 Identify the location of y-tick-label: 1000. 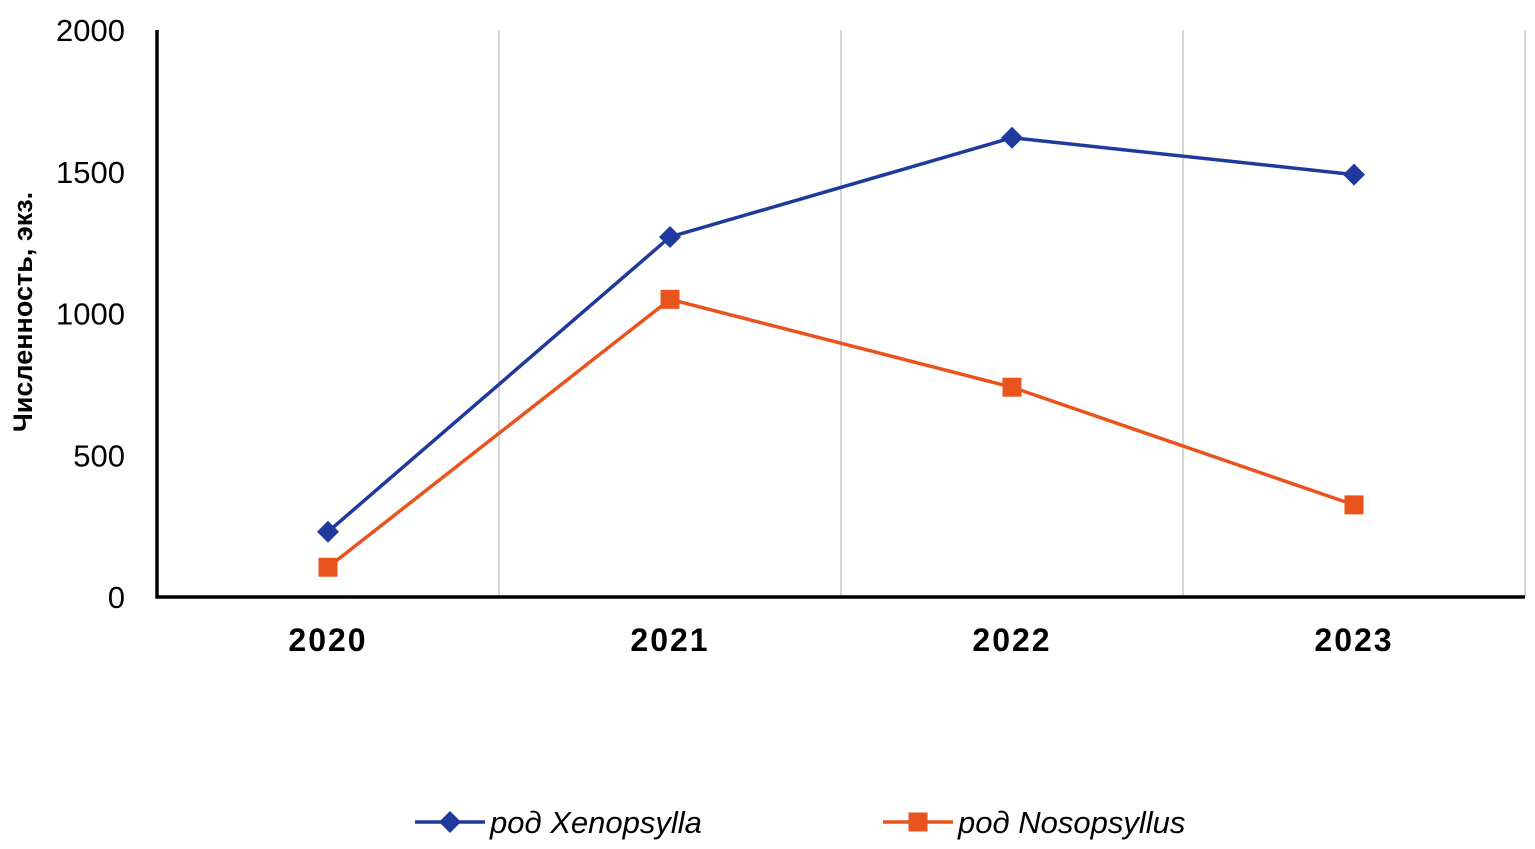
(90, 314).